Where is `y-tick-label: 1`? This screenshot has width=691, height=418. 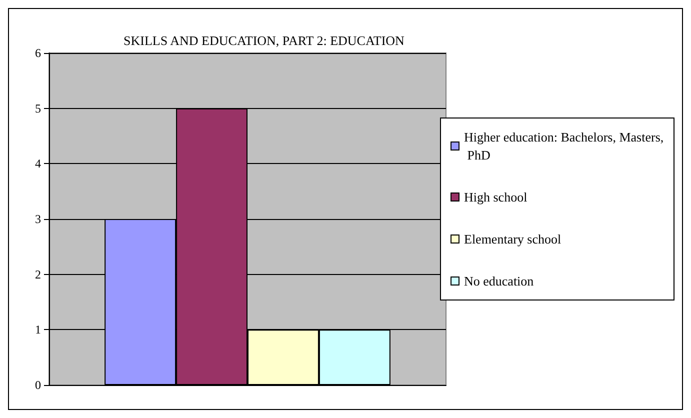
y-tick-label: 1 is located at coordinates (38, 329).